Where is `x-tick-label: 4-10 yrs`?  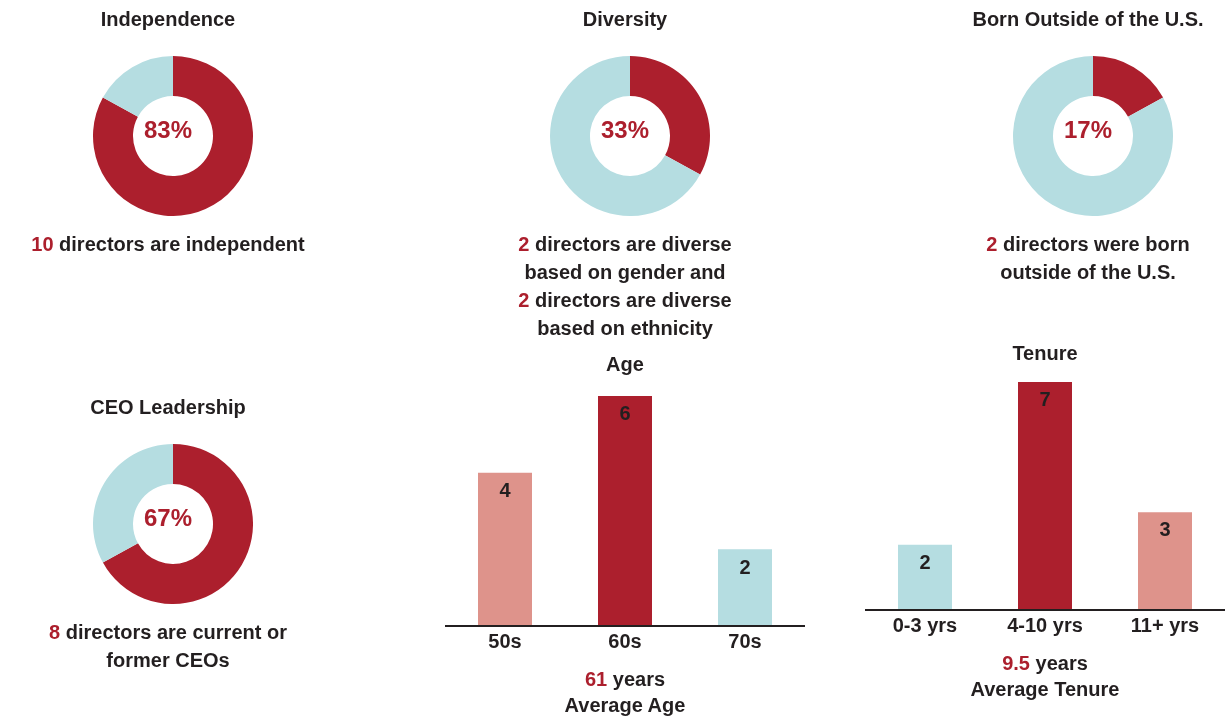 x-tick-label: 4-10 yrs is located at coordinates (1045, 625).